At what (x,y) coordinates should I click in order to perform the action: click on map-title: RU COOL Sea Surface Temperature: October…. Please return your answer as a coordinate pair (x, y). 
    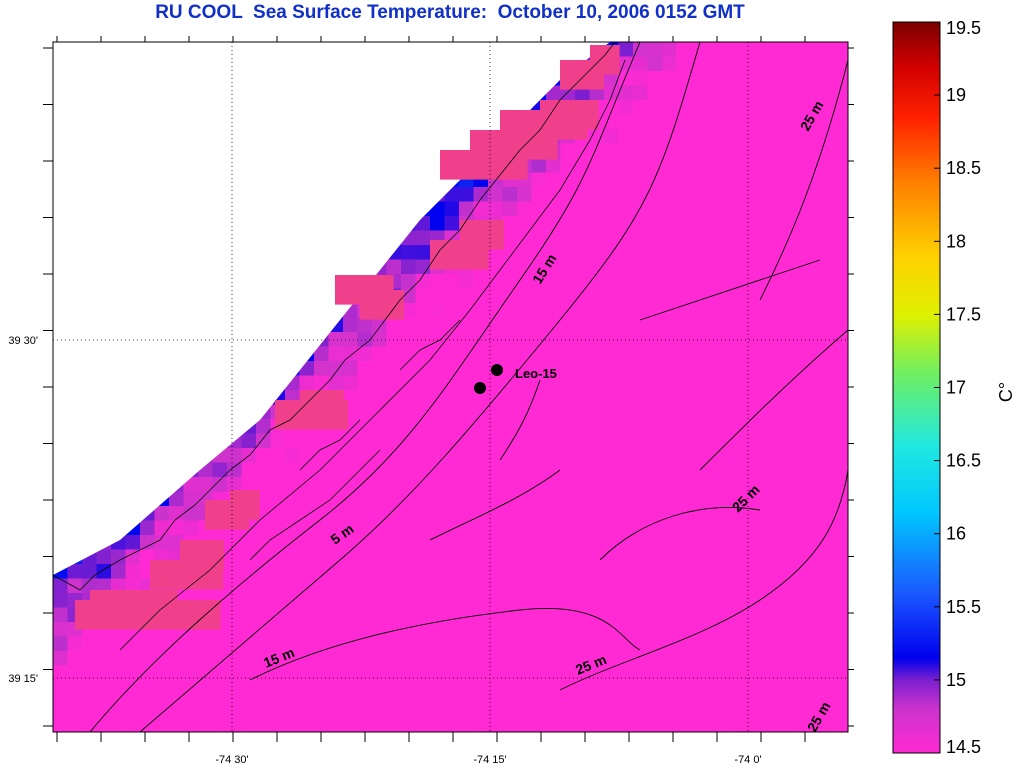
    Looking at the image, I should click on (450, 12).